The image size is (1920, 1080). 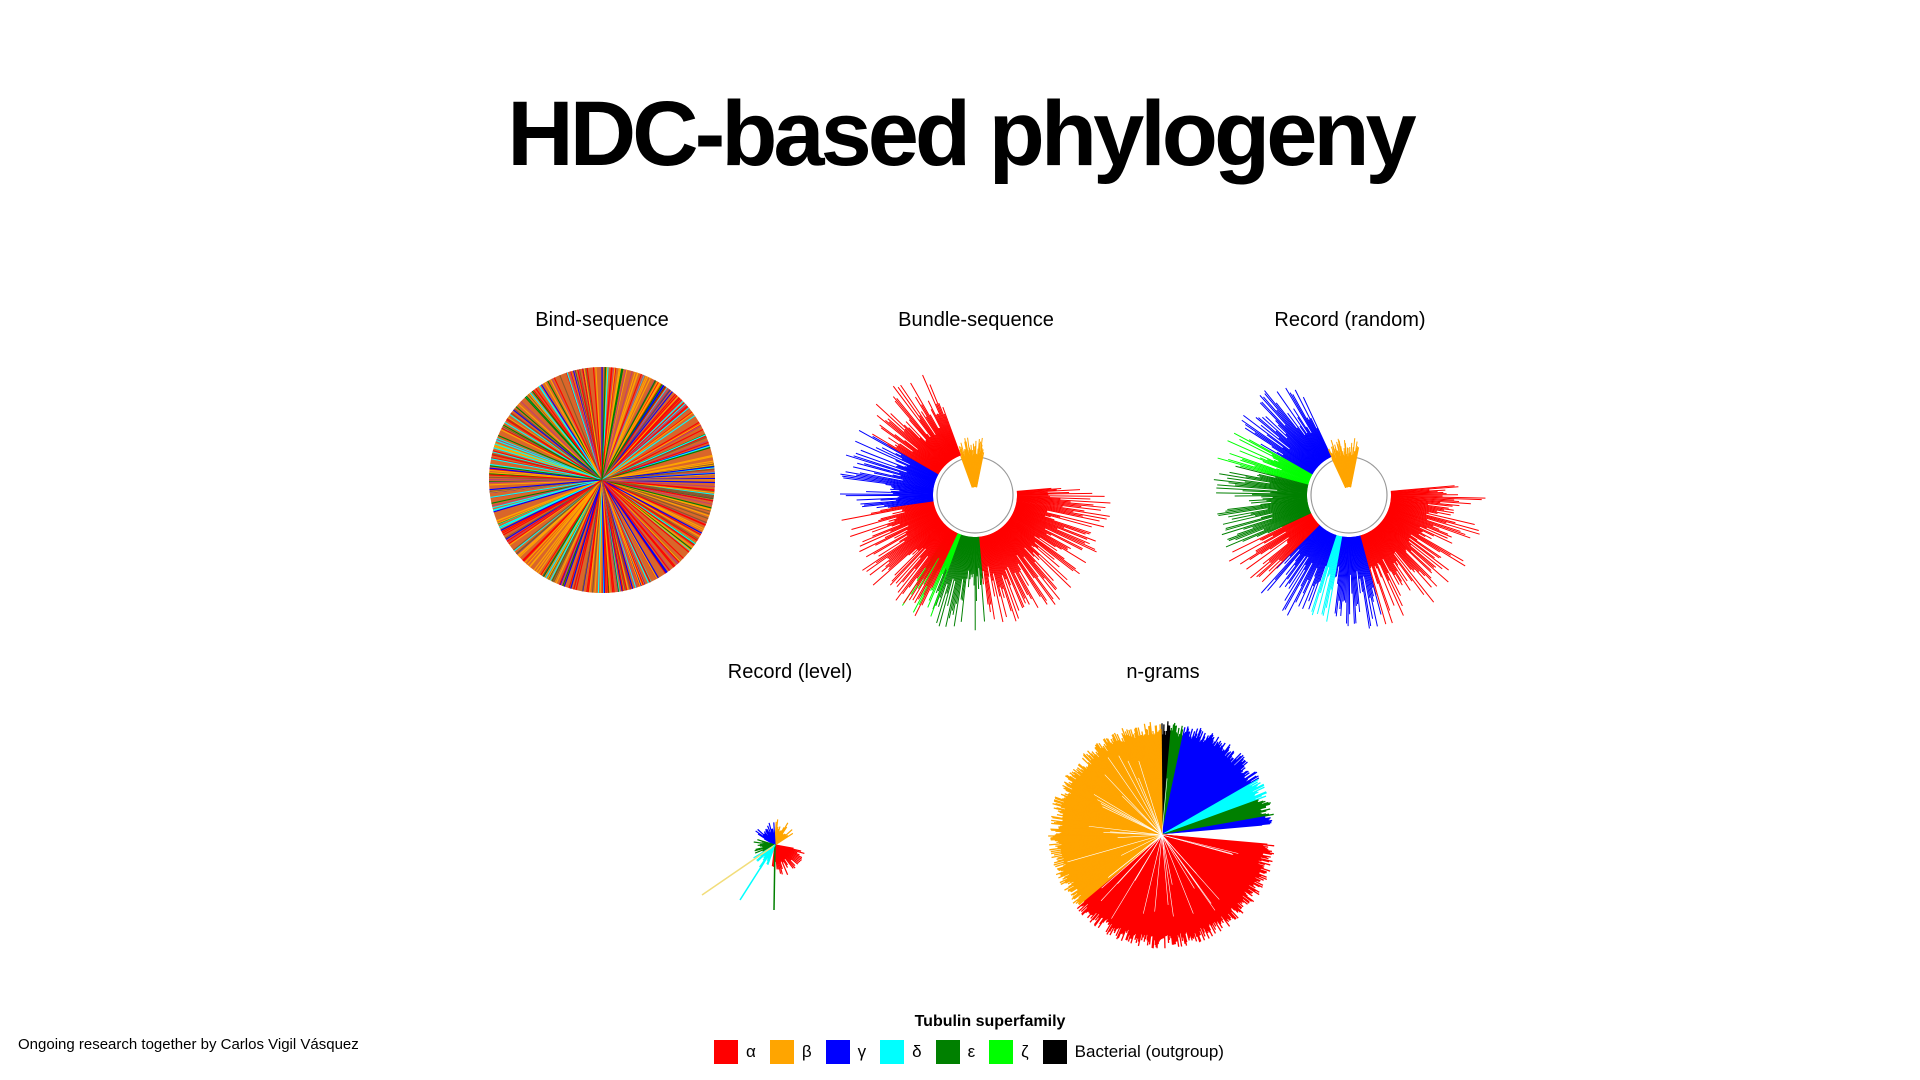 I want to click on legend-label-delta: δ, so click(x=917, y=1051).